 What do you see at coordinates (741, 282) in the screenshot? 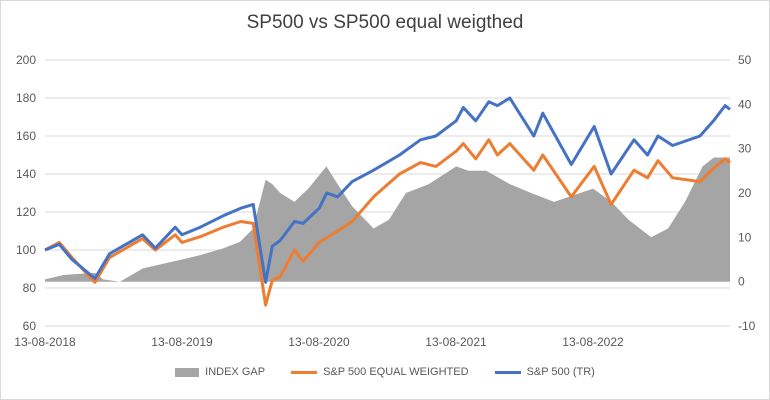
I see `y-right-tick-label: 0` at bounding box center [741, 282].